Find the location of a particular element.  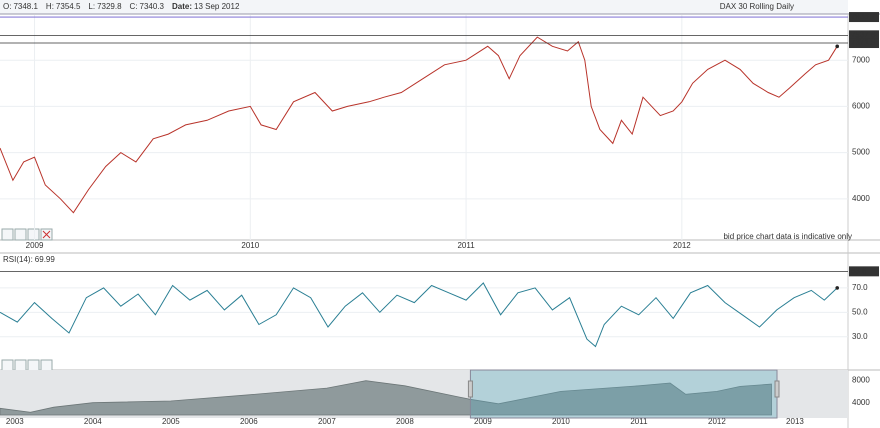

y-tick-label: 50.0 is located at coordinates (860, 311).